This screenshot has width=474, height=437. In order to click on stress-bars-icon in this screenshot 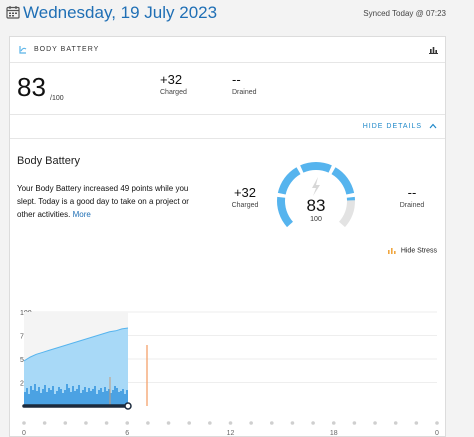, I will do `click(391, 251)`.